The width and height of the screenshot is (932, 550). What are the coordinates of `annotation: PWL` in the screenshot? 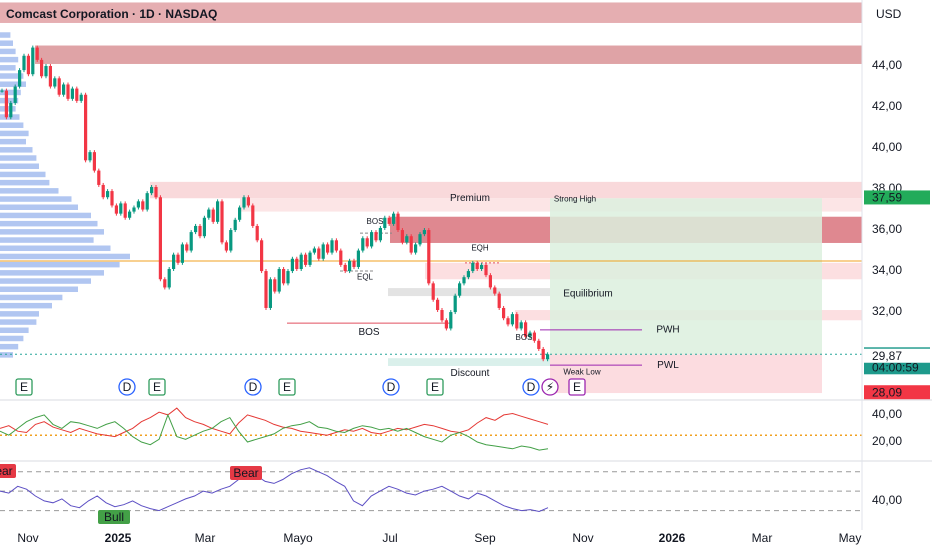 It's located at (668, 365).